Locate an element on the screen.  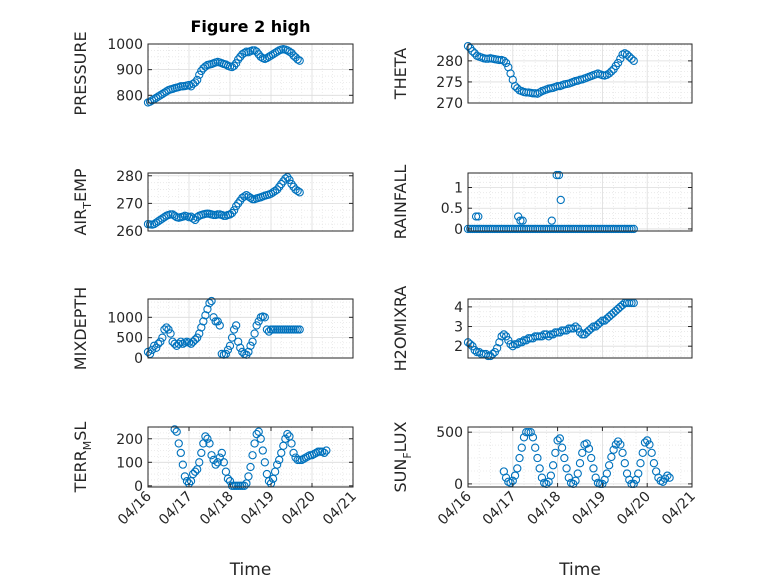
y-tick-label: 2 is located at coordinates (458, 347).